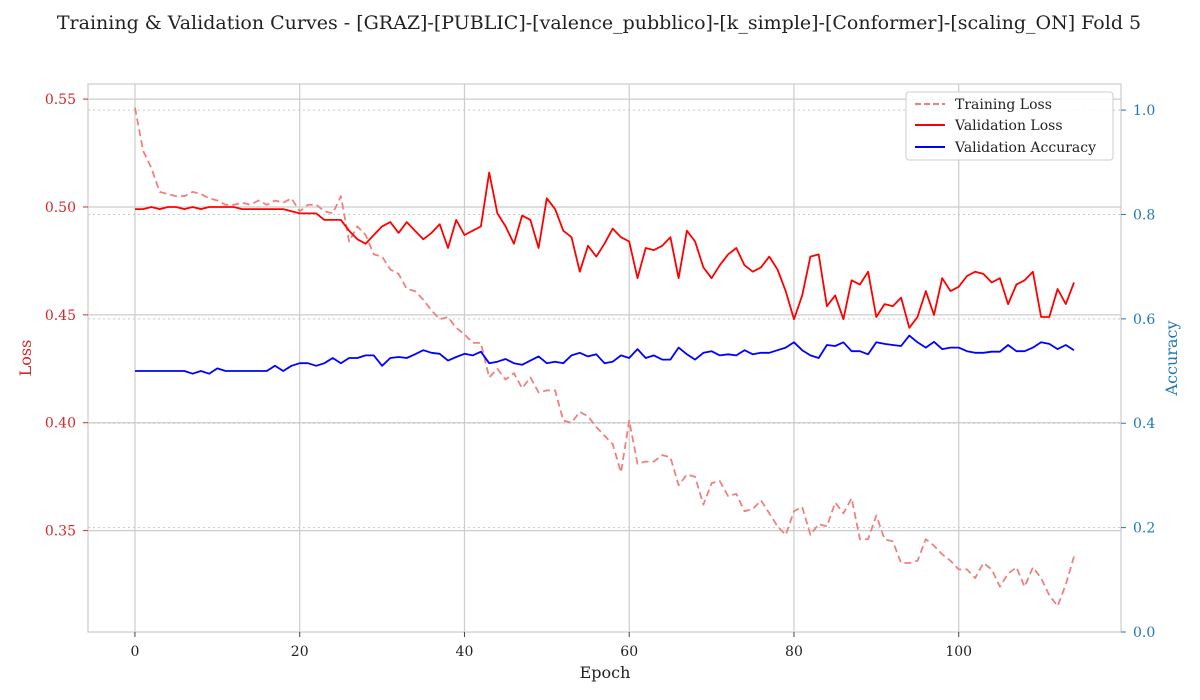 This screenshot has width=1200, height=700. What do you see at coordinates (60, 424) in the screenshot?
I see `y-left-tick-label: 0.40` at bounding box center [60, 424].